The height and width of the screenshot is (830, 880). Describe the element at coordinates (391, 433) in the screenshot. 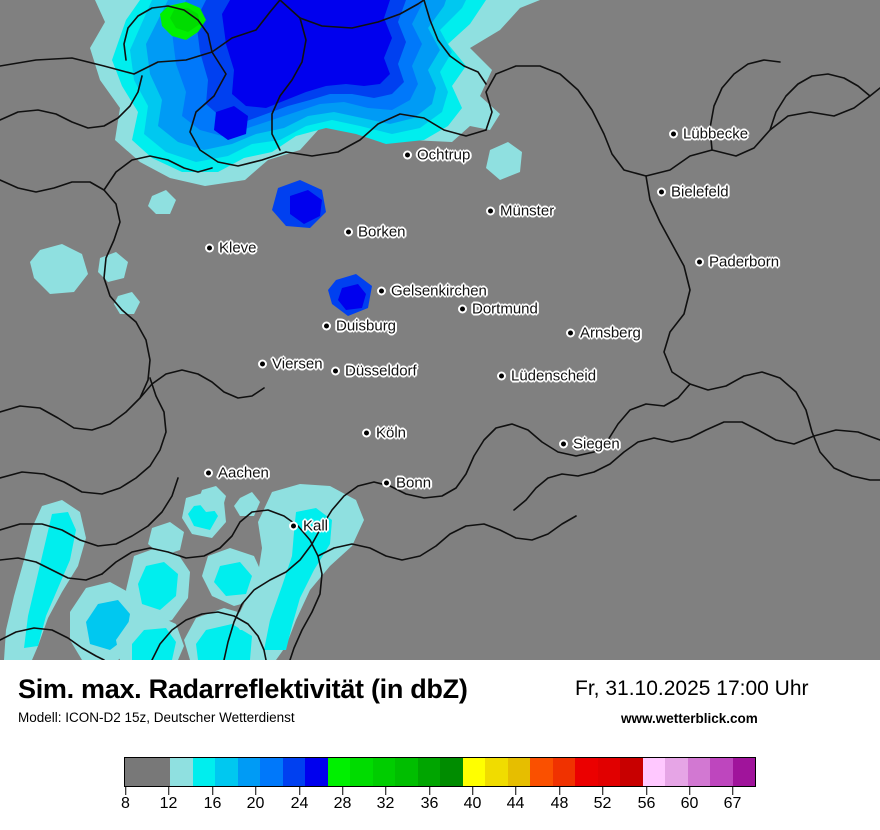

I see `city-label: Köln` at that location.